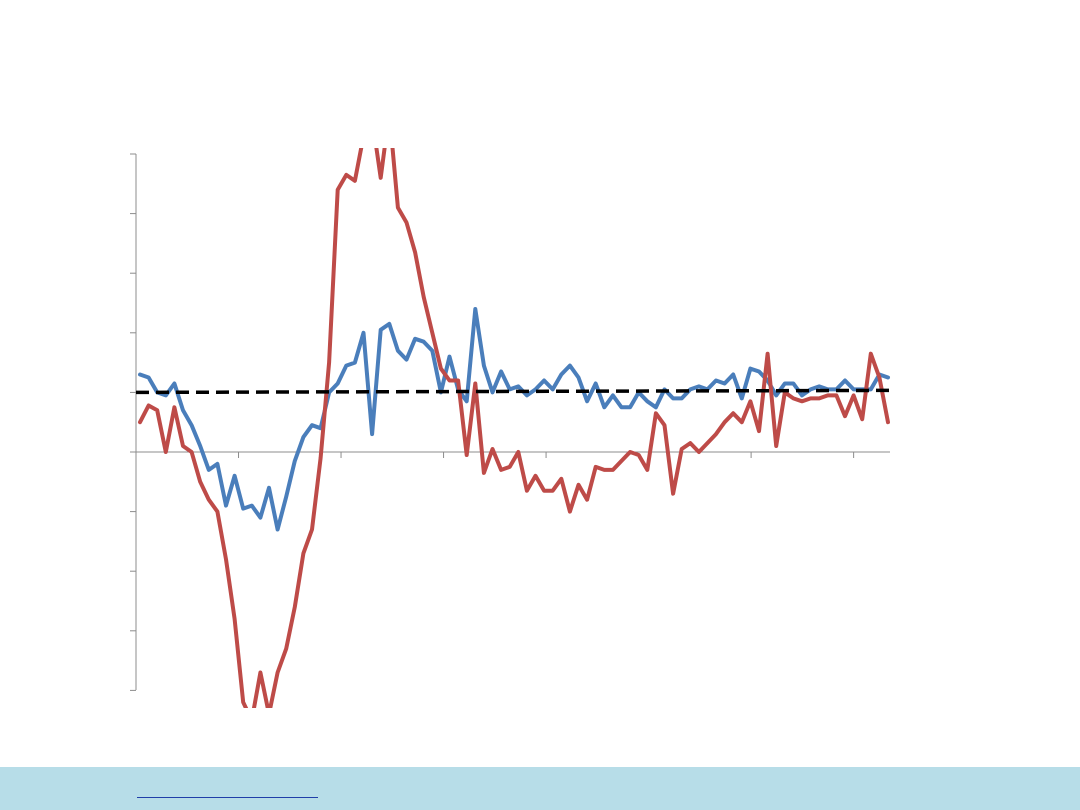 The width and height of the screenshot is (1080, 810). What do you see at coordinates (513, 391) in the screenshot?
I see `reference-line` at bounding box center [513, 391].